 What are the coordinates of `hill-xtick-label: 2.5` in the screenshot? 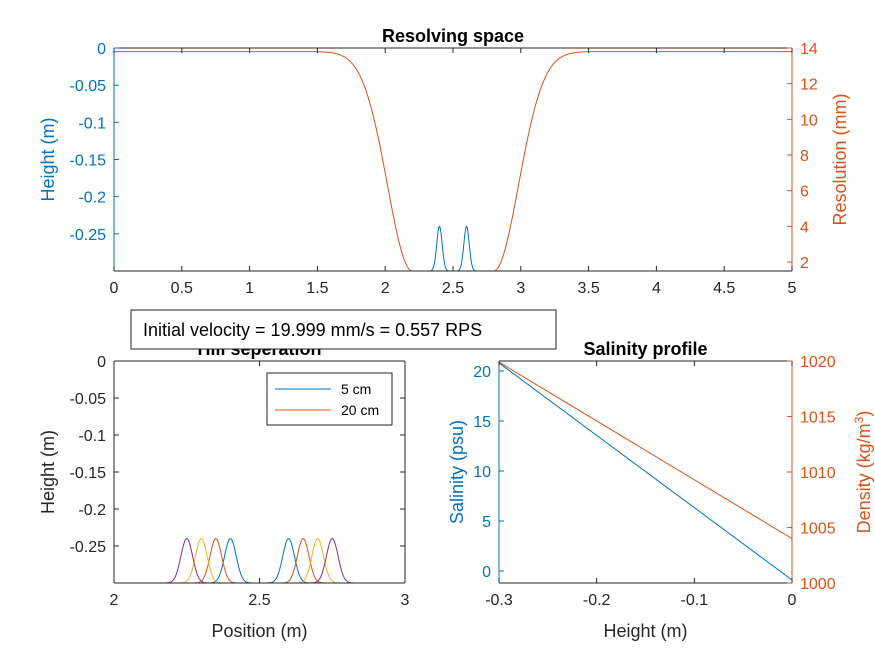 It's located at (259, 600).